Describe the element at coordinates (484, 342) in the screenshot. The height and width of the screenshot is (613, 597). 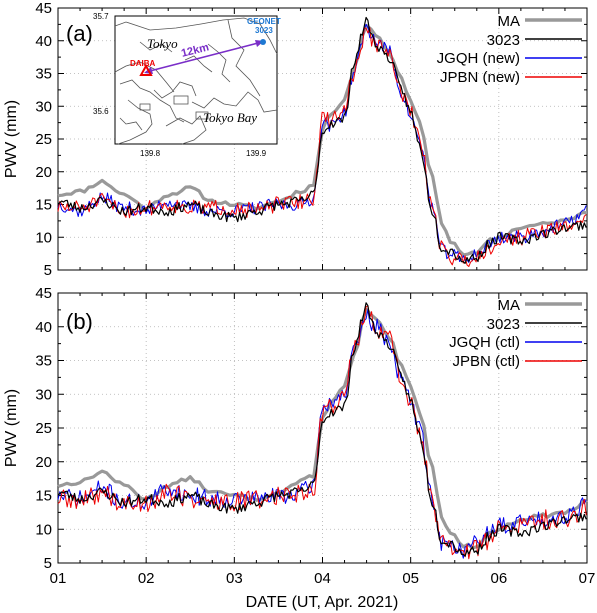
I see `legend-label: JGQH (ctl)` at that location.